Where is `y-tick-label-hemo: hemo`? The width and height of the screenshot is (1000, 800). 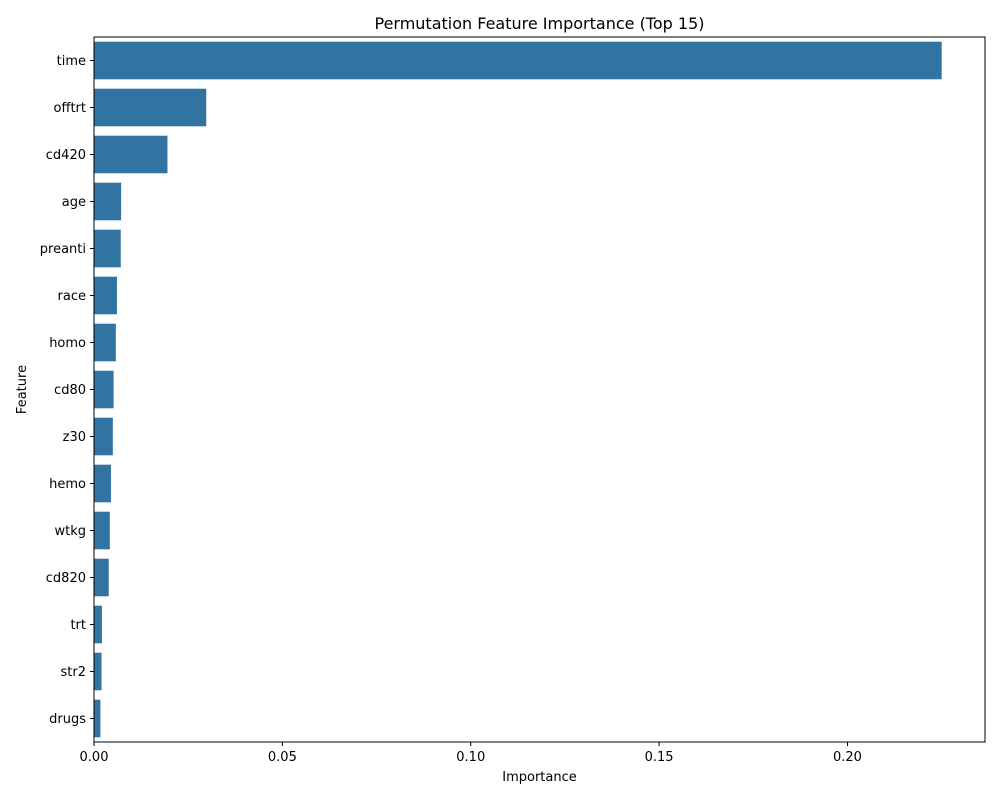 y-tick-label-hemo: hemo is located at coordinates (67, 484).